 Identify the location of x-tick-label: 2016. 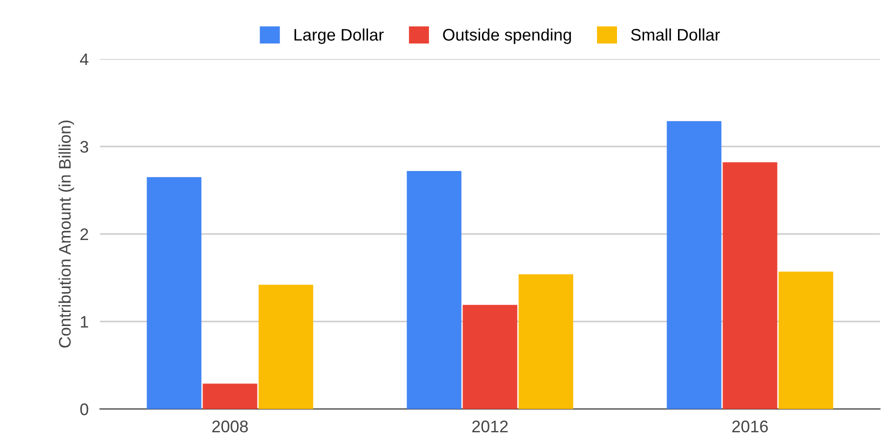
(750, 426).